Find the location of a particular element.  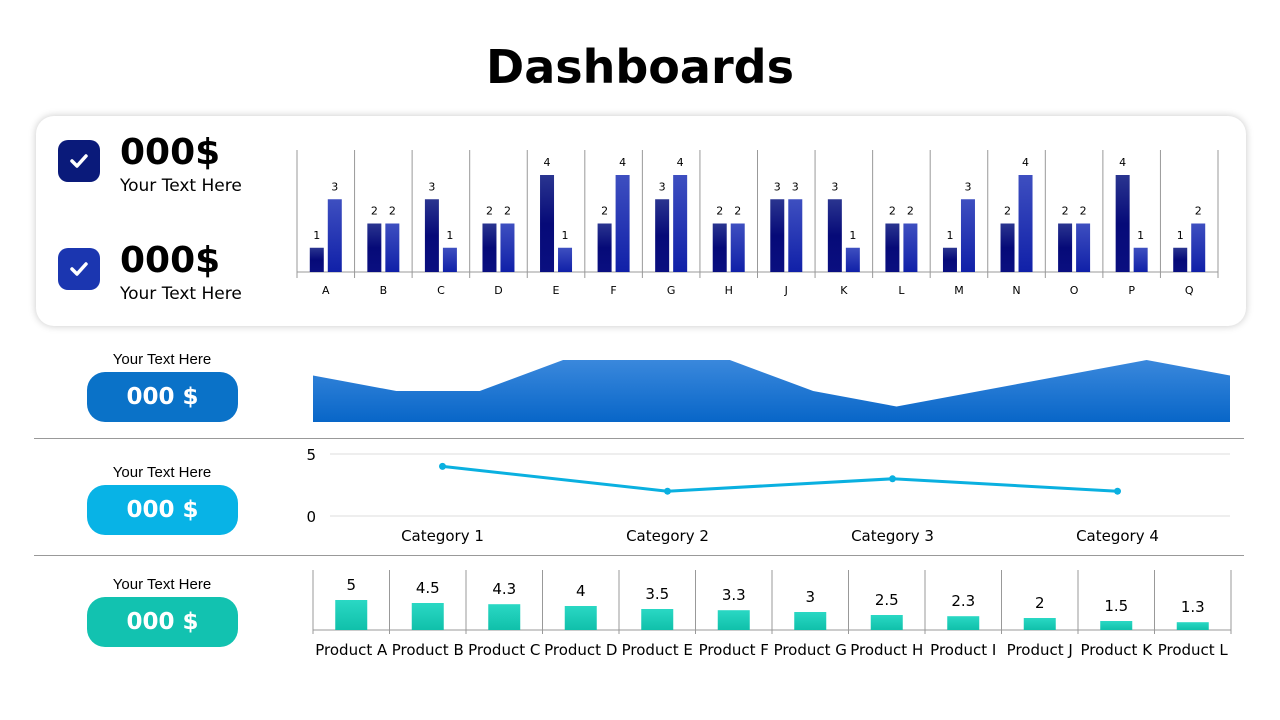

x-tick-label: H is located at coordinates (729, 290).